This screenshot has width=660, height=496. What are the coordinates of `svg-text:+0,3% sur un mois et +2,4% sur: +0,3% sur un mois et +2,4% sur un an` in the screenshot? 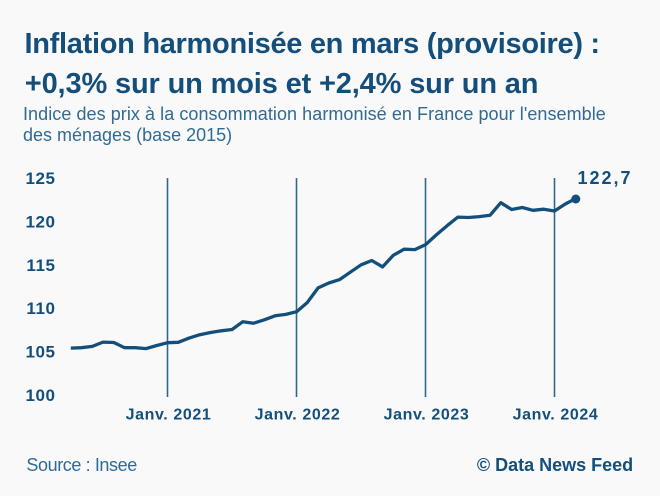 It's located at (282, 84).